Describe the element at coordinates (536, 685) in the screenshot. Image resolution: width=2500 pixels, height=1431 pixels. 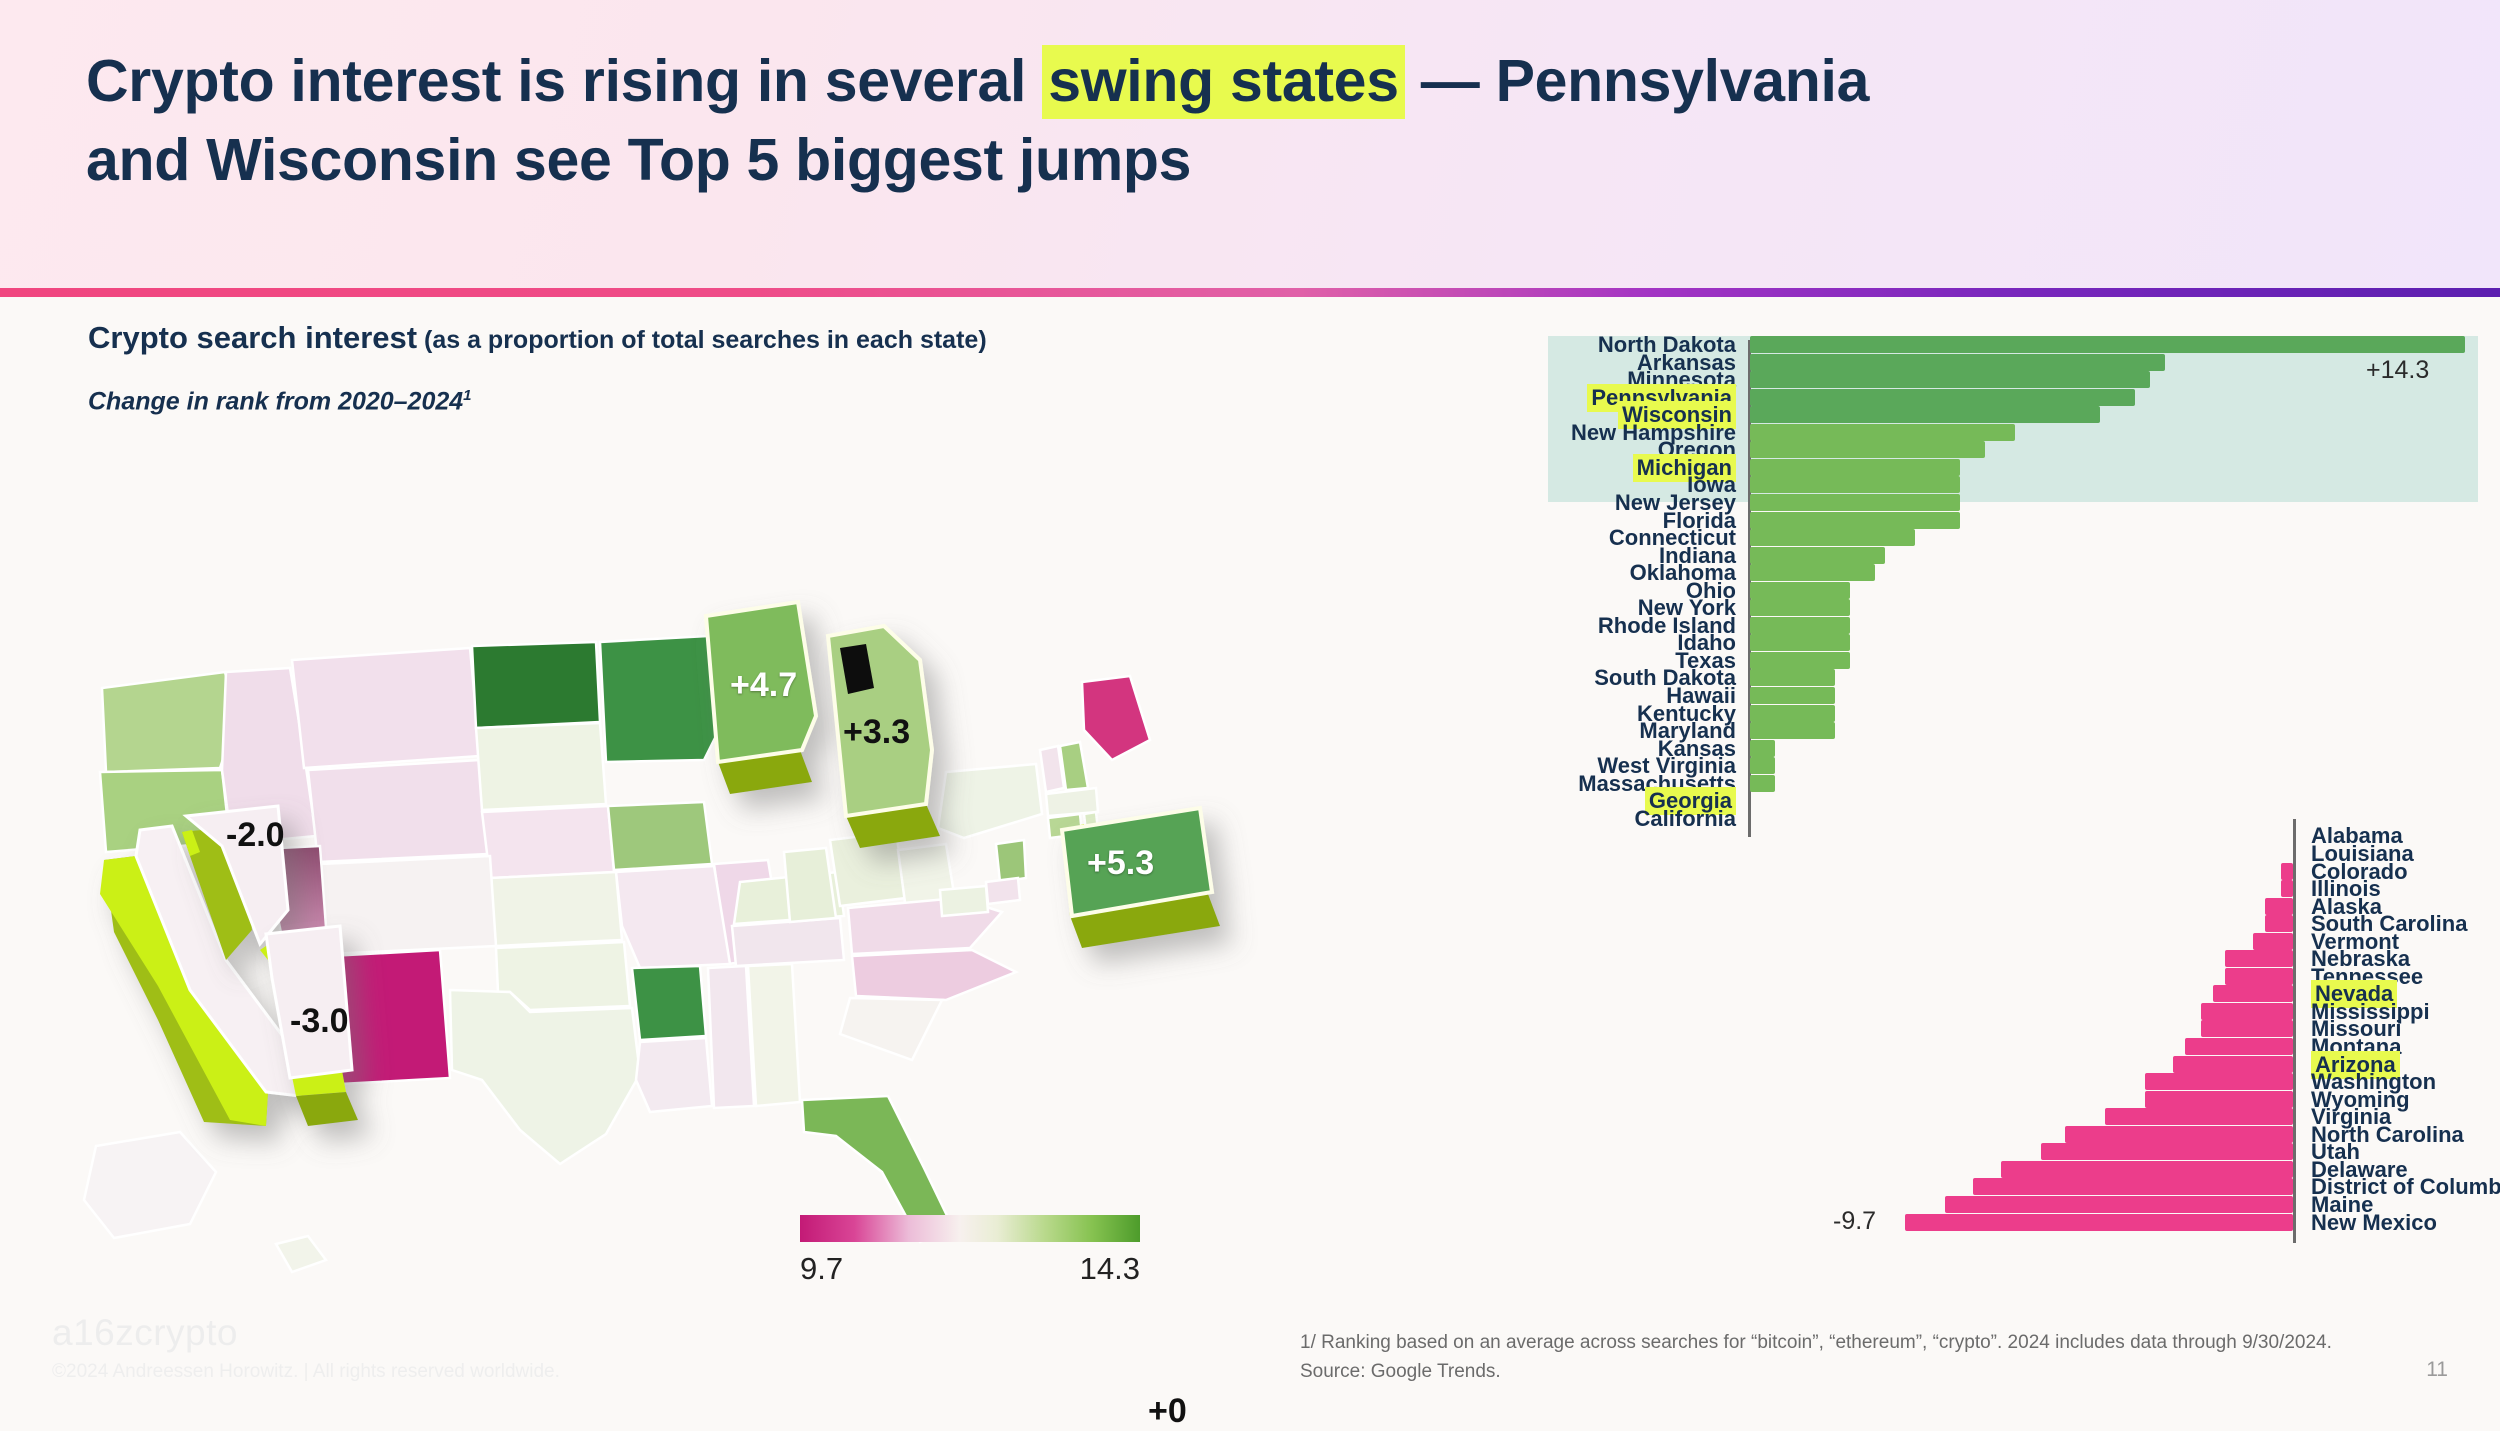
I see `map-state-north-dakota` at that location.